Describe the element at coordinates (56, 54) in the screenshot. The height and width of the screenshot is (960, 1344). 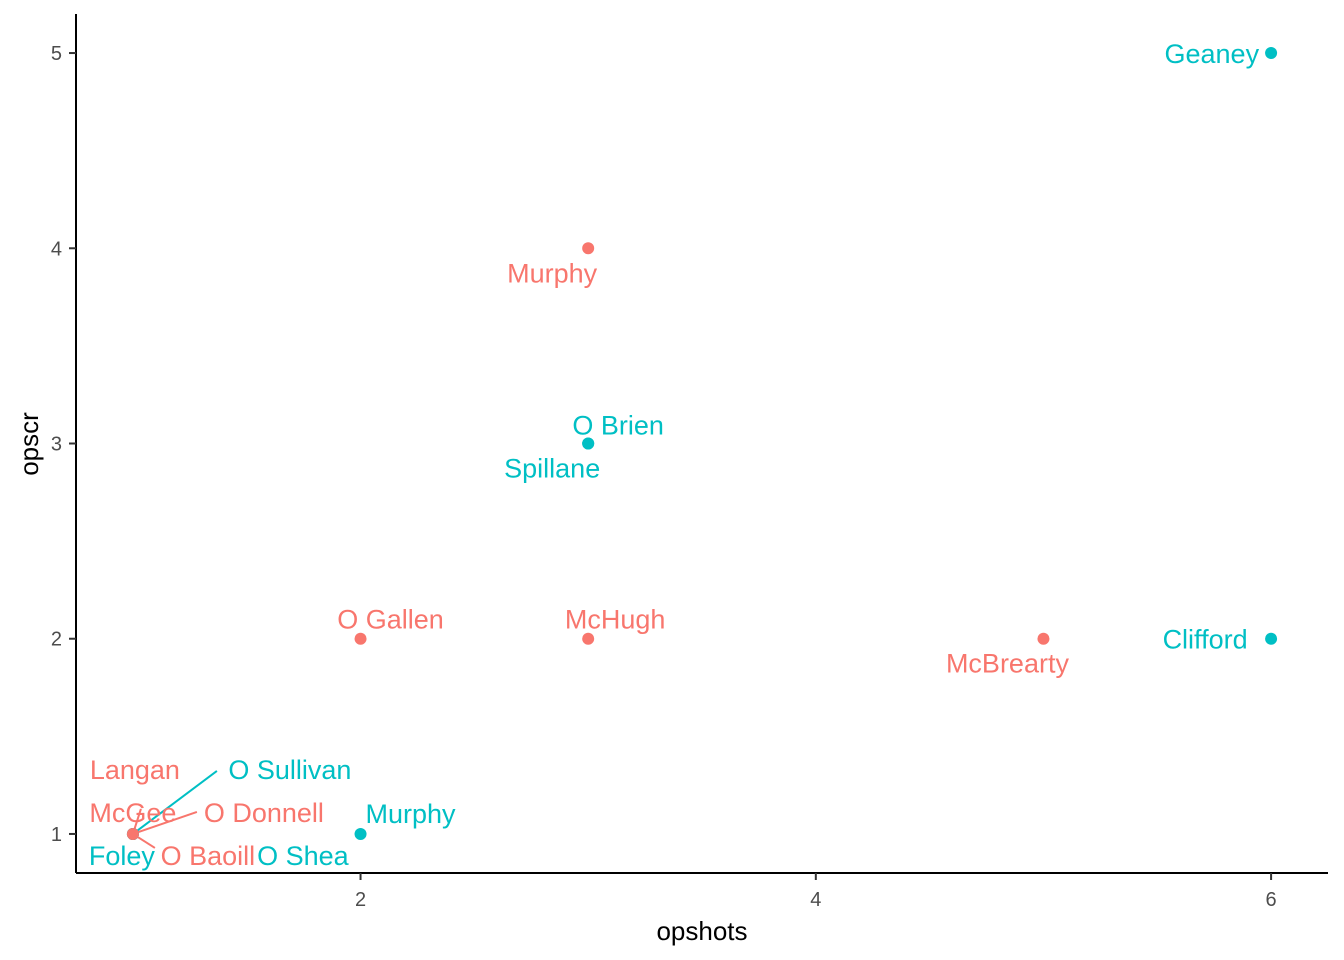
I see `y-tick-label: 5` at that location.